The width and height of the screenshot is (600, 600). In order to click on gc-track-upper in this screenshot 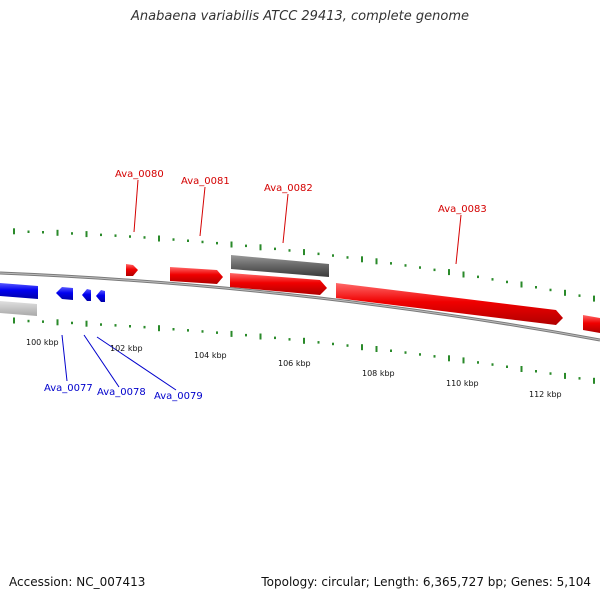, I will do `click(304, 265)`.